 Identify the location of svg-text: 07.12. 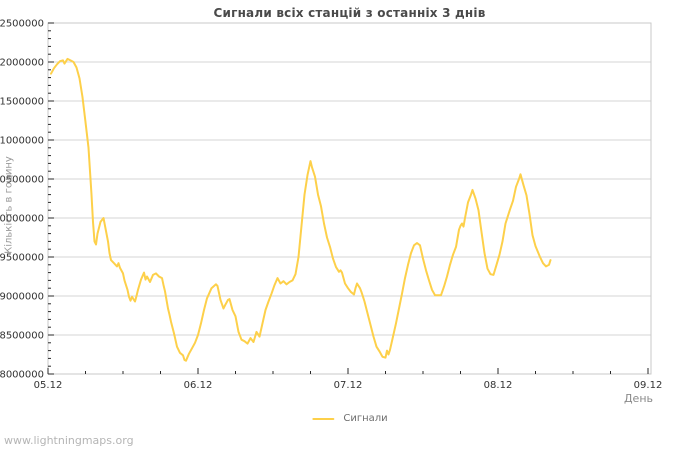
(348, 385).